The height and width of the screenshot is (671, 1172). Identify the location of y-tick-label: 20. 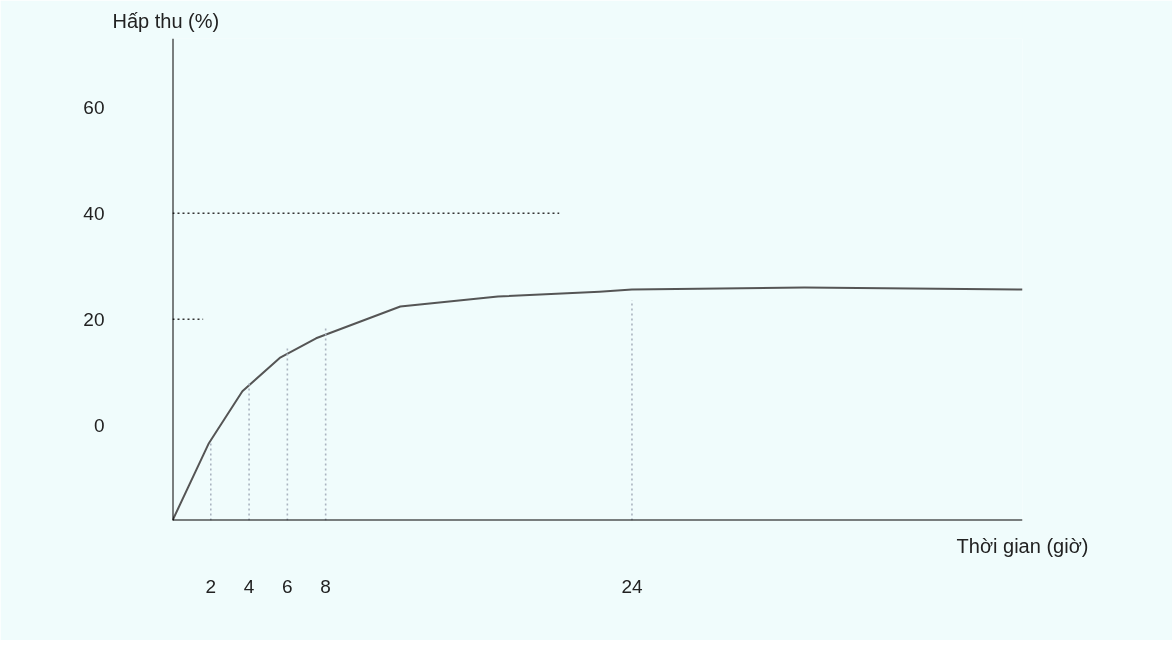
(94, 319).